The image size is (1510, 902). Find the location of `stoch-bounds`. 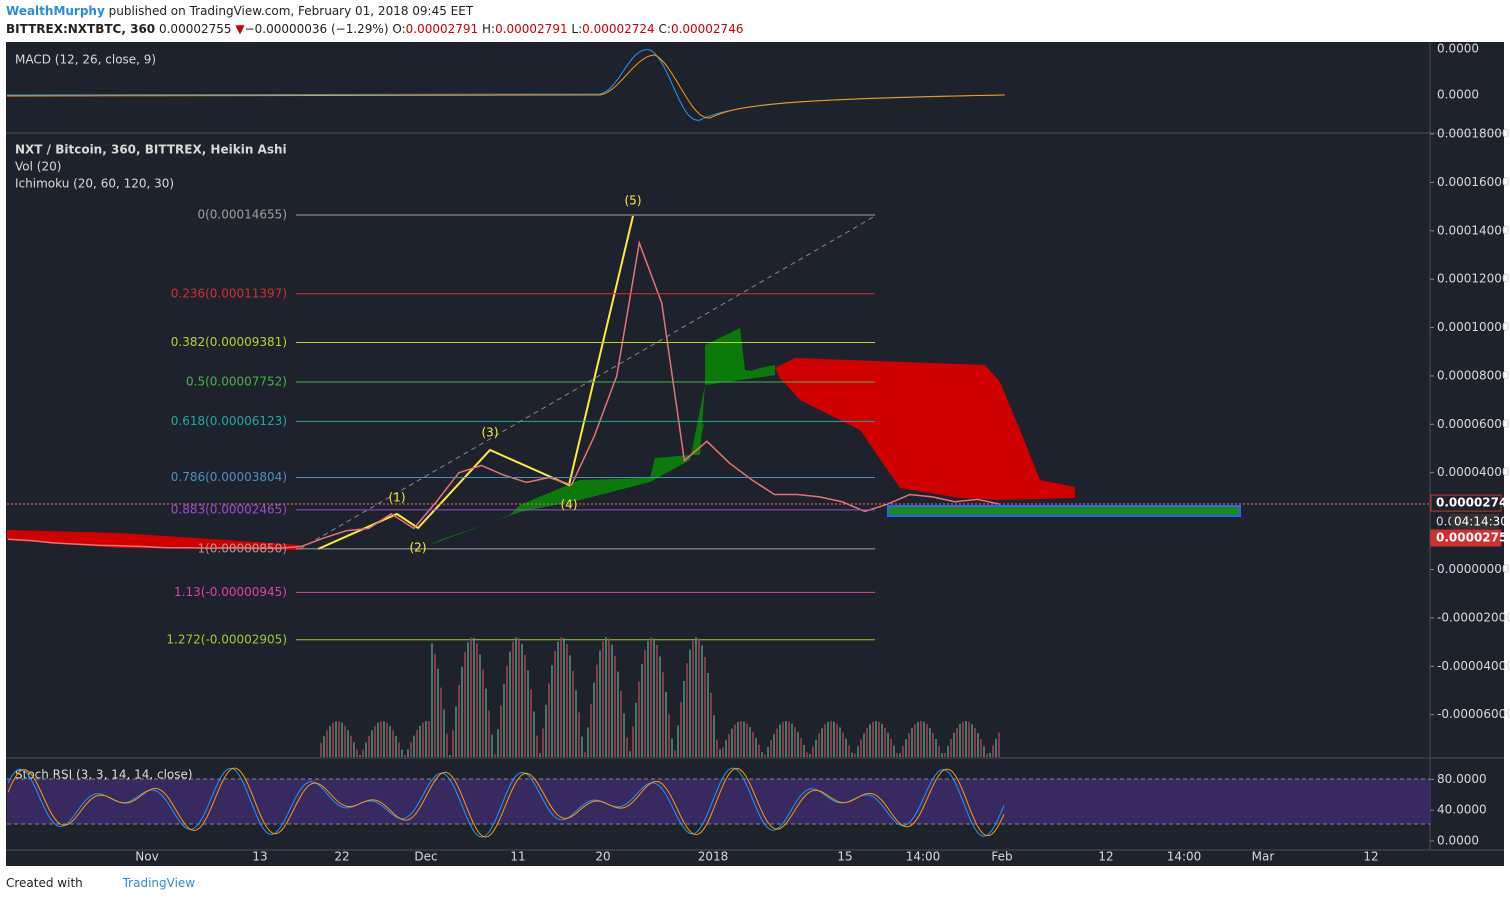

stoch-bounds is located at coordinates (718, 801).